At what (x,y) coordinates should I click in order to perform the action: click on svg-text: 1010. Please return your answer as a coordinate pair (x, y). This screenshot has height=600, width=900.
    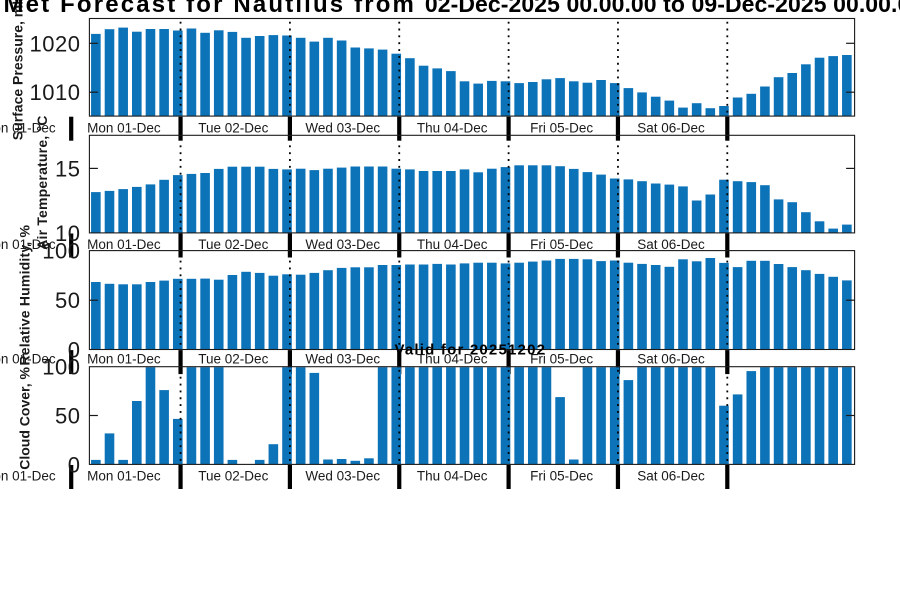
    Looking at the image, I should click on (55, 92).